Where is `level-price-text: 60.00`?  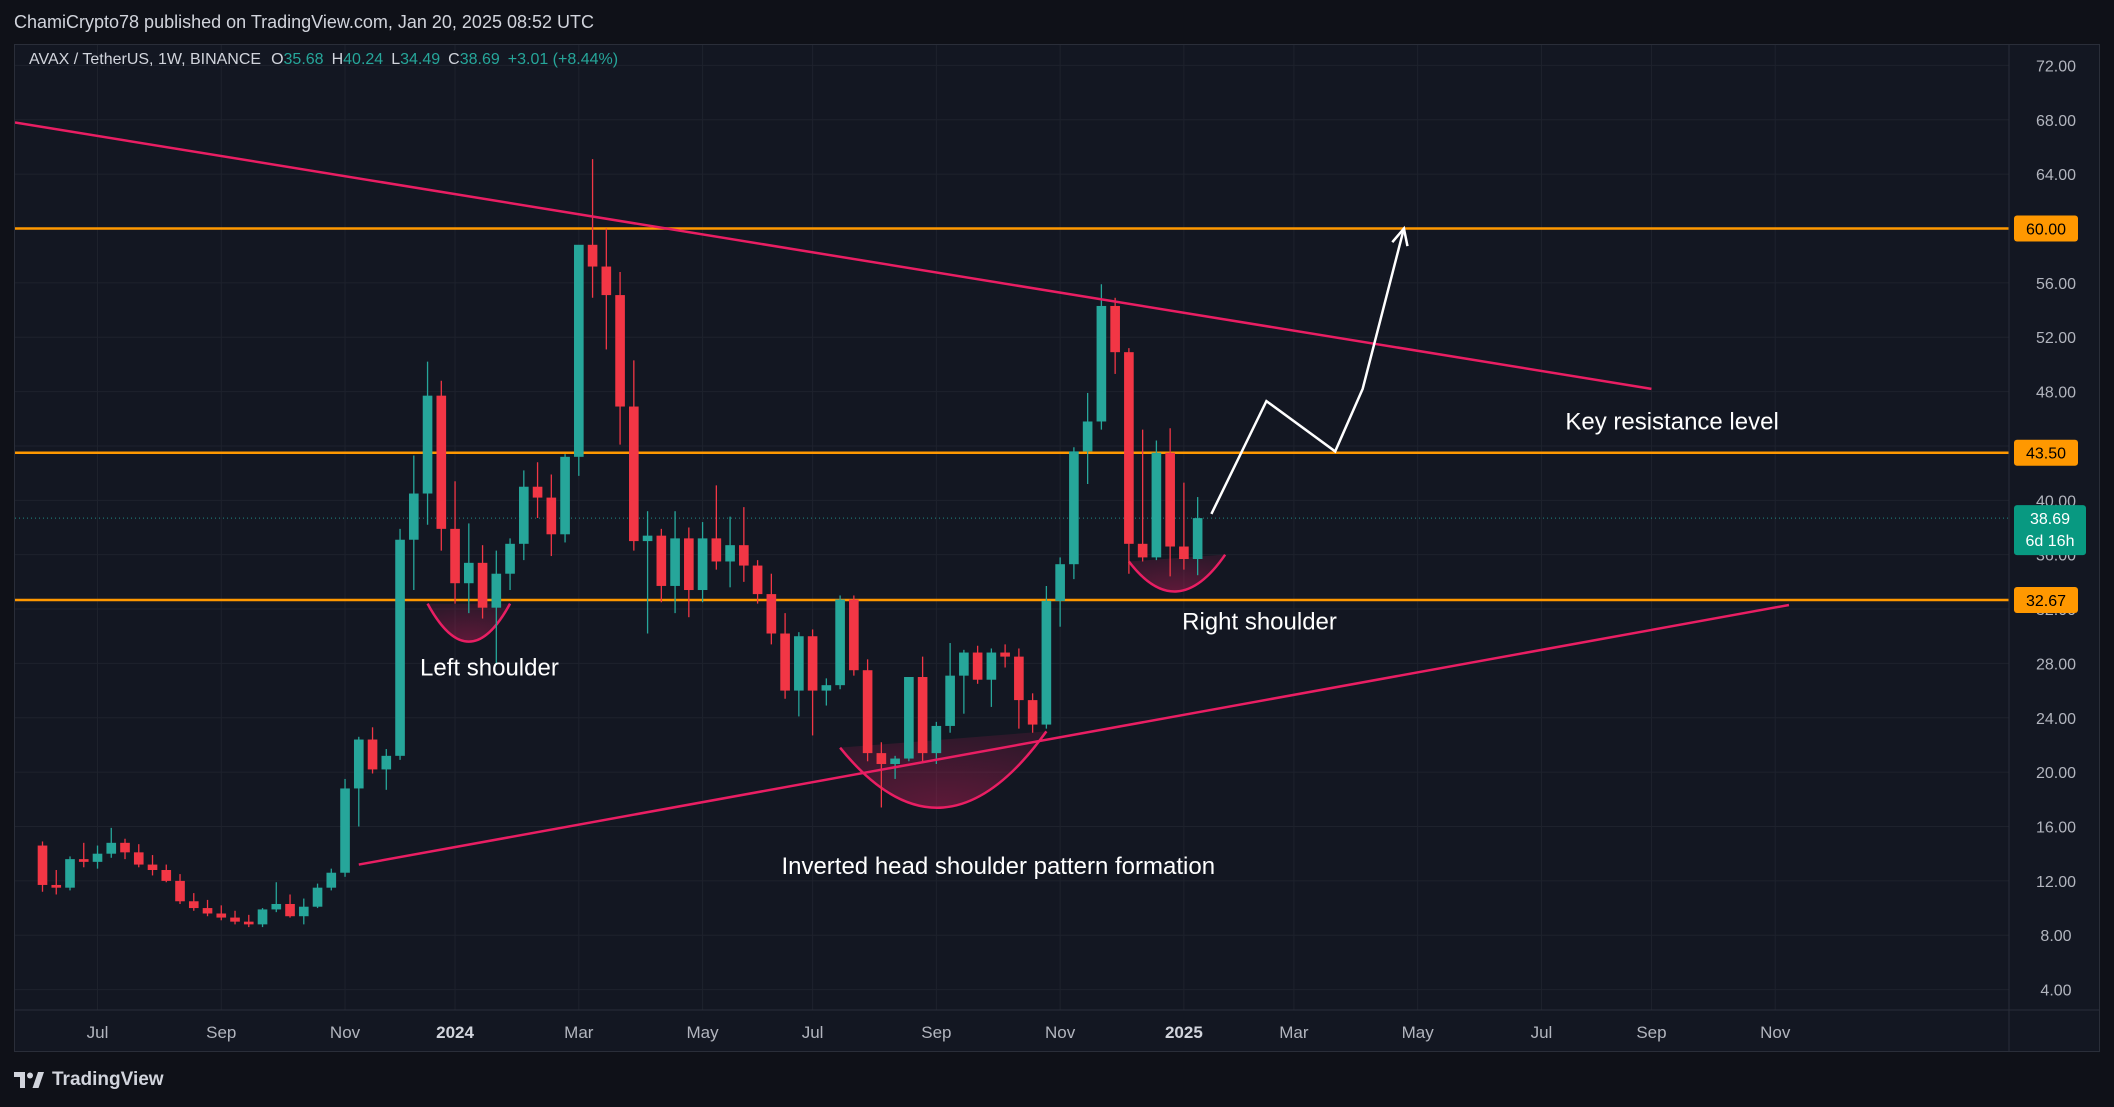 level-price-text: 60.00 is located at coordinates (2046, 229).